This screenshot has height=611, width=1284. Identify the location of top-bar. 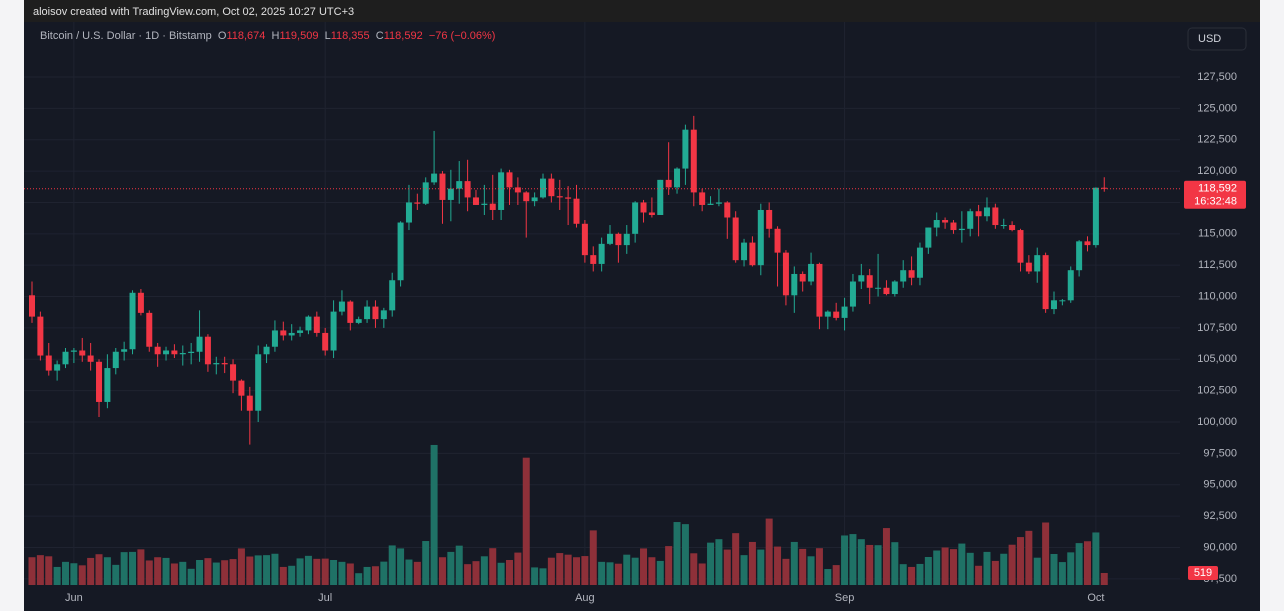
(642, 11).